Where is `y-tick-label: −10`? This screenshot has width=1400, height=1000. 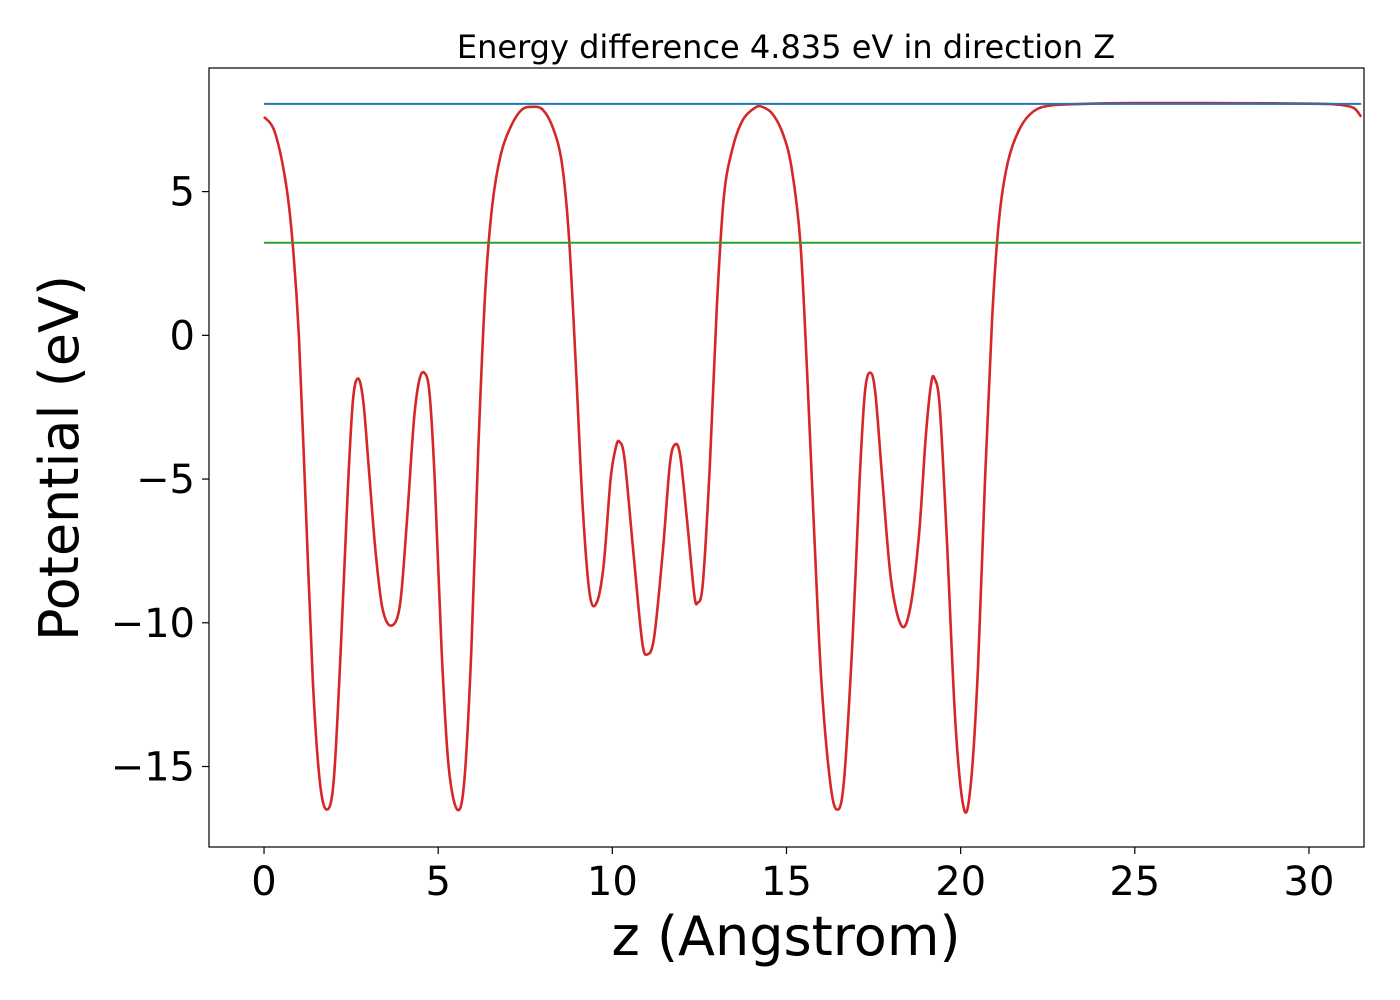 y-tick-label: −10 is located at coordinates (153, 624).